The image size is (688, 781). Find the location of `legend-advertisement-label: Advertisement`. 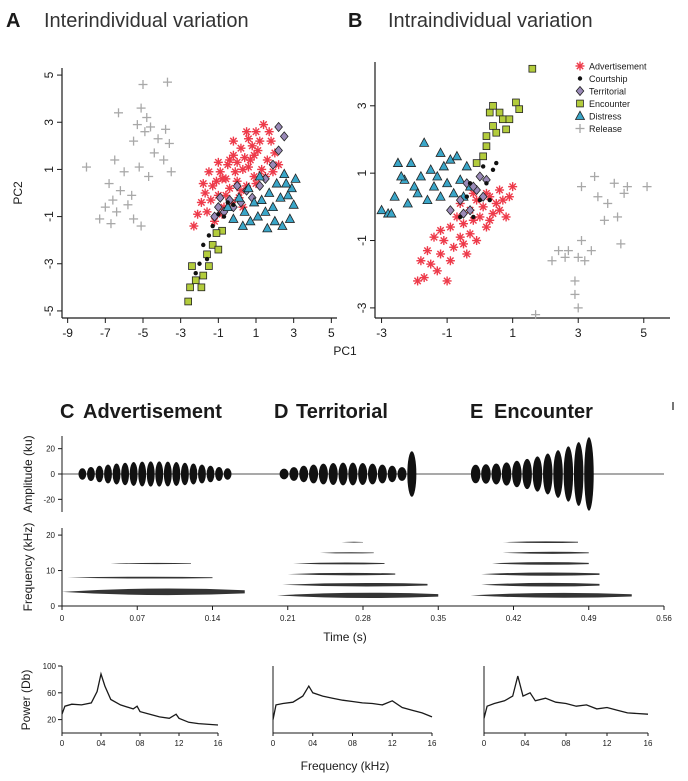

legend-advertisement-label: Advertisement is located at coordinates (618, 67).